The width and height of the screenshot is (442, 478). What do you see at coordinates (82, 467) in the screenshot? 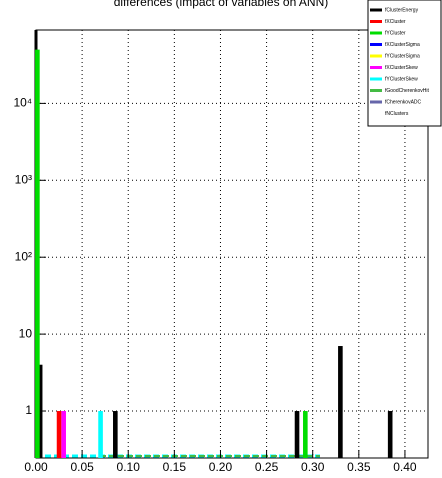
I see `x-tick-label: 0.05` at bounding box center [82, 467].